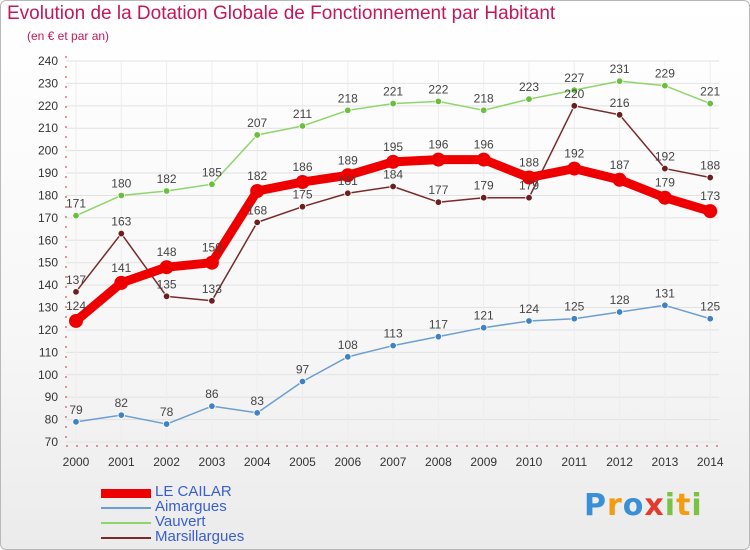 The height and width of the screenshot is (550, 750). I want to click on logo-letter: t, so click(684, 505).